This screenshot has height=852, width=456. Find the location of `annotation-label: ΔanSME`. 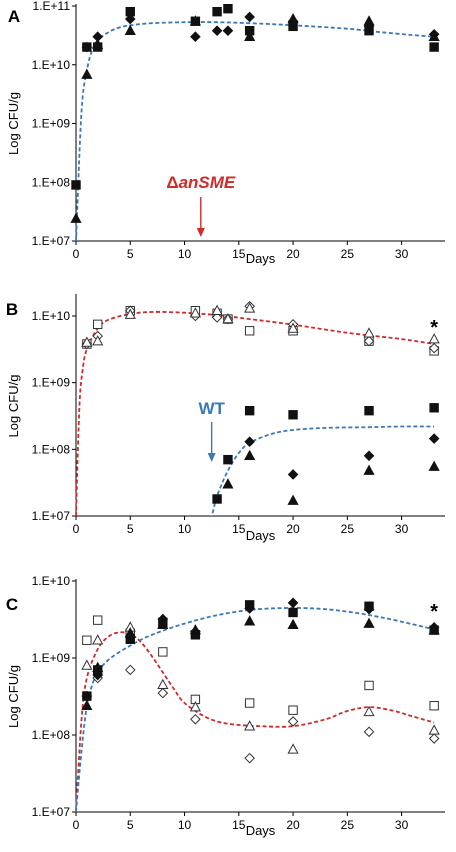

annotation-label: ΔanSME is located at coordinates (201, 182).